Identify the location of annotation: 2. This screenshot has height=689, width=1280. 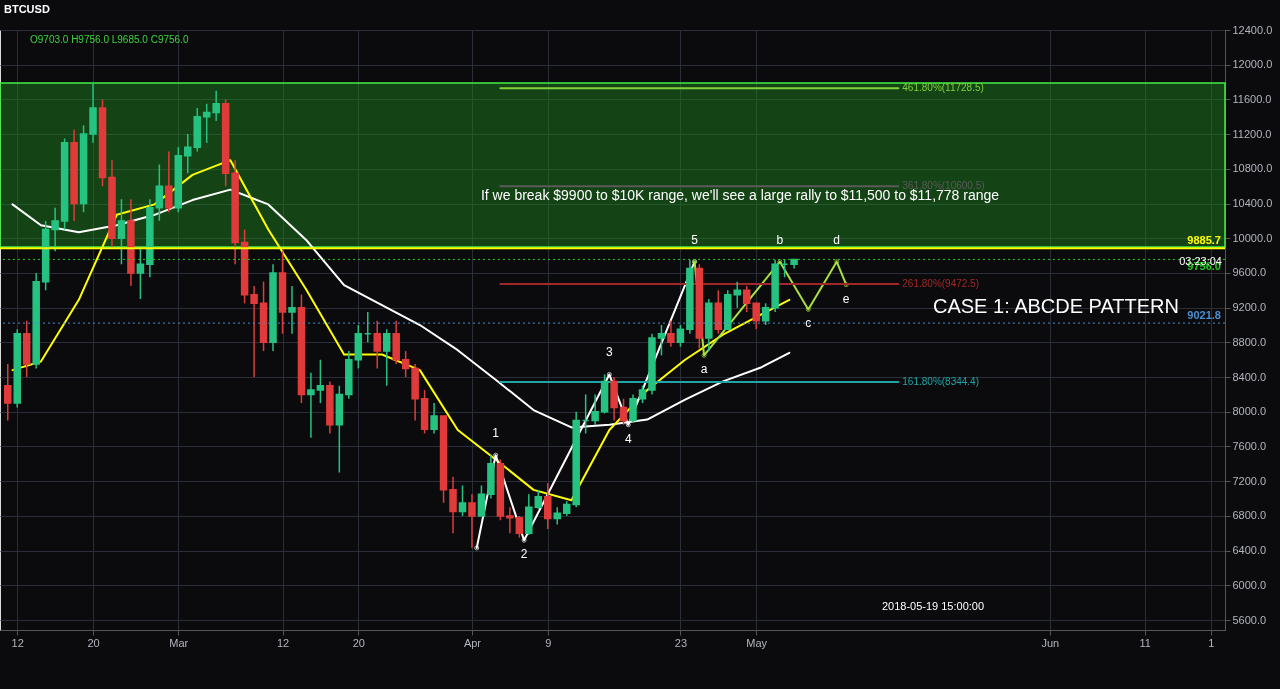
(524, 554).